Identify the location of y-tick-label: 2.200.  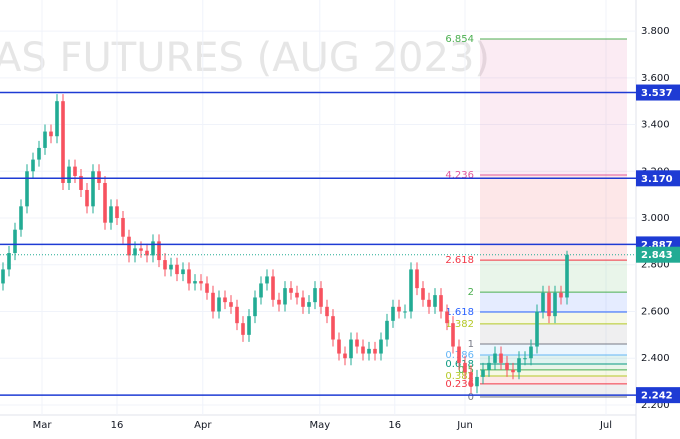
(655, 405).